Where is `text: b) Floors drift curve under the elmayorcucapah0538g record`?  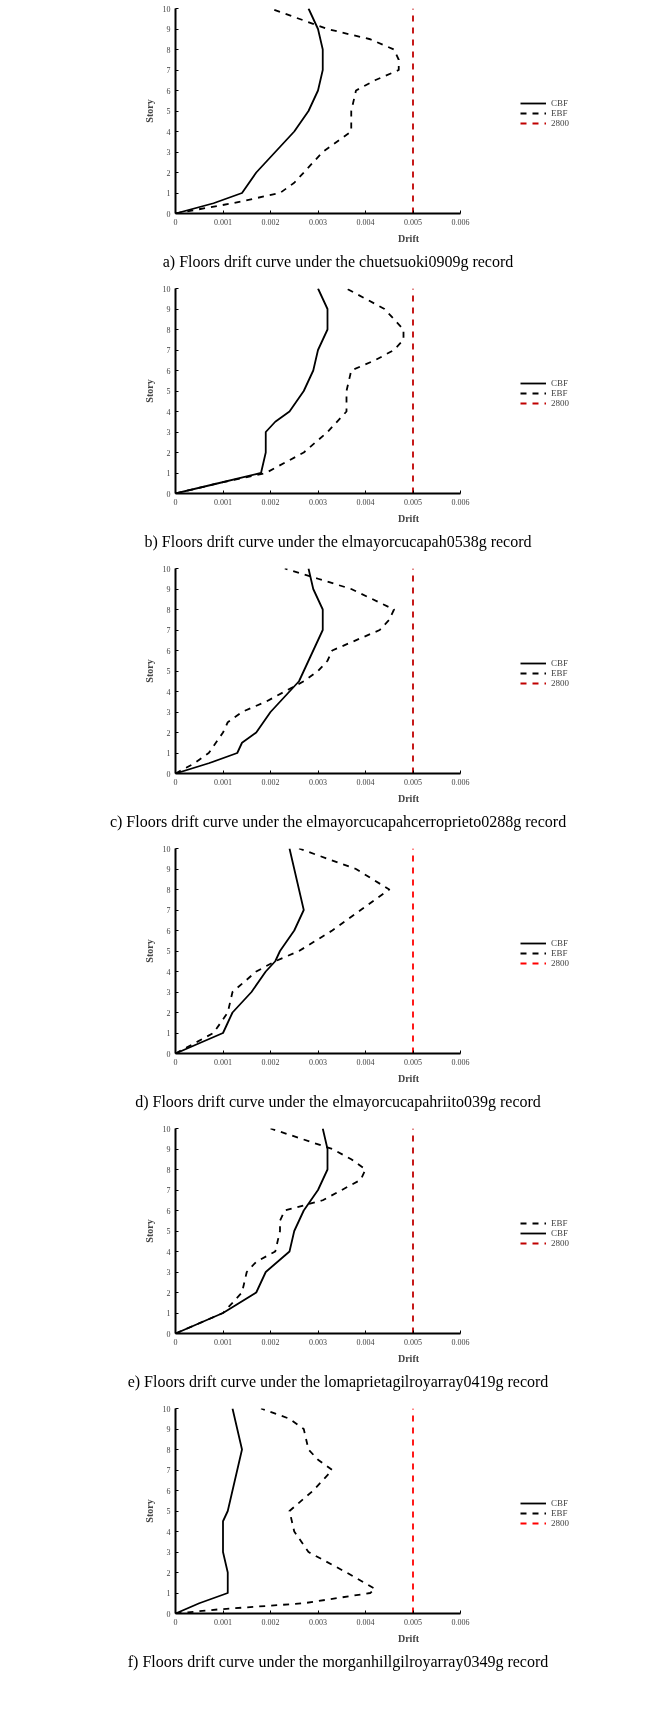 text: b) Floors drift curve under the elmayorcucapah0538g record is located at coordinates (338, 542).